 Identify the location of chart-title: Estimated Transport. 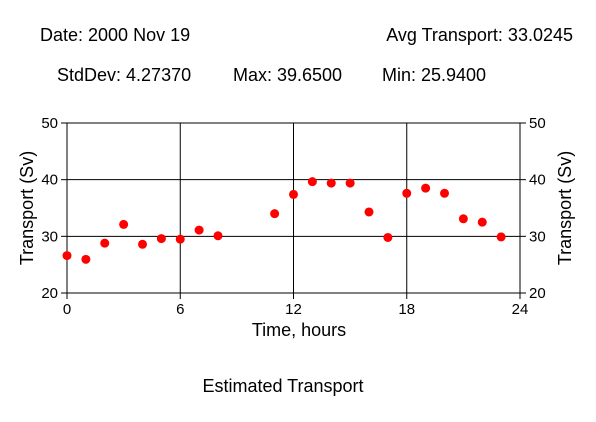
(282, 386).